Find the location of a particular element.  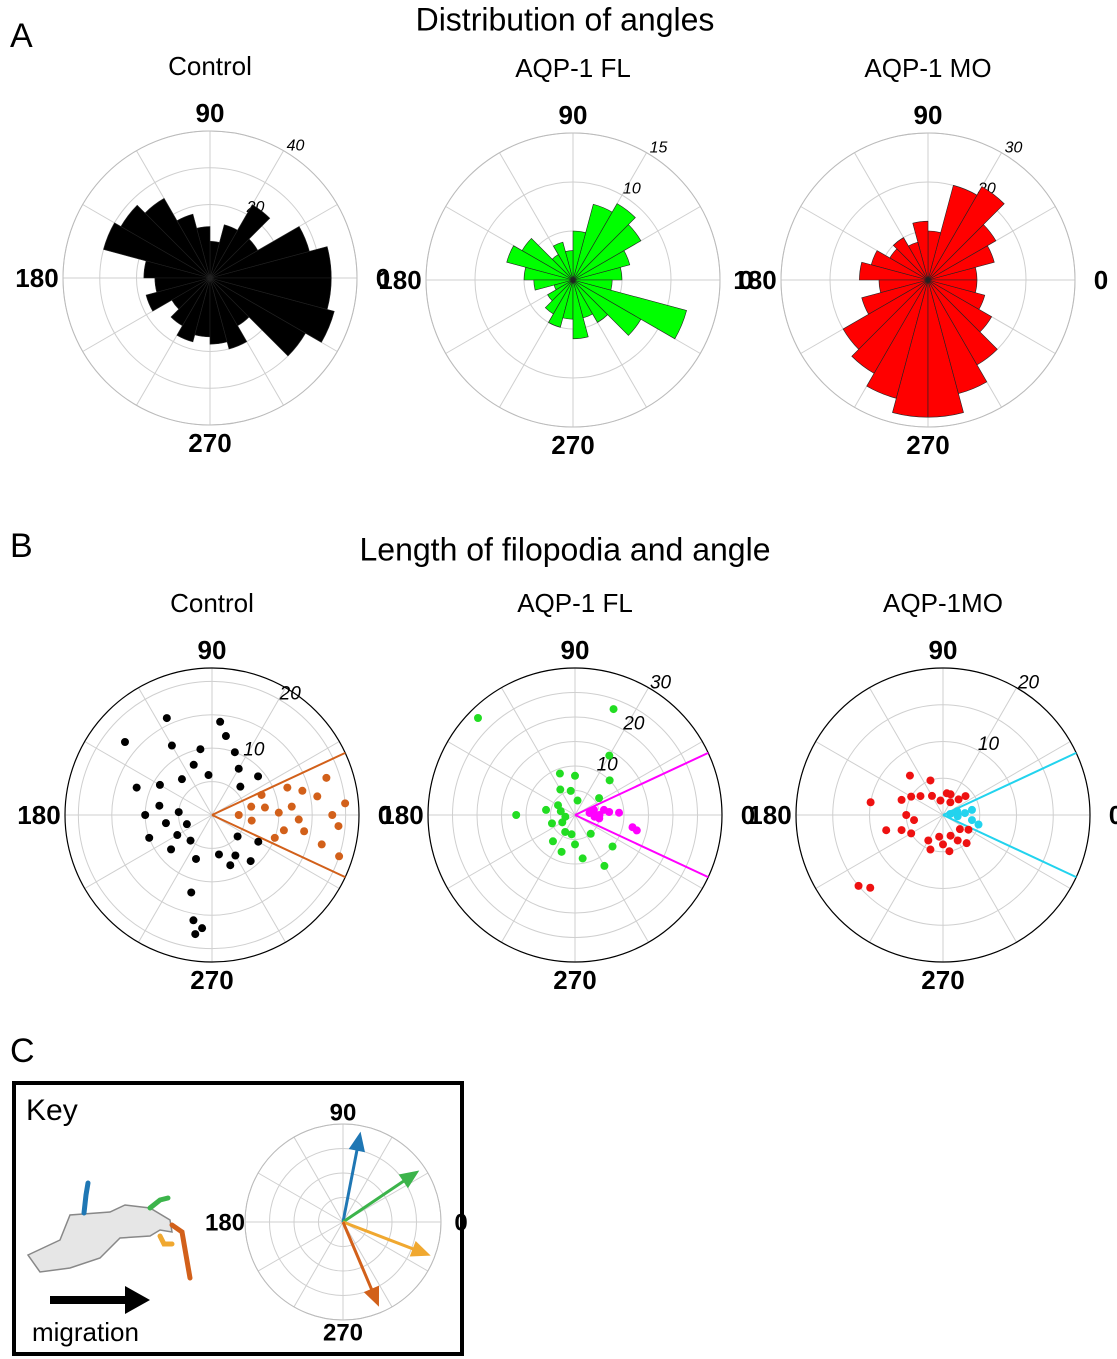

key-title: Key is located at coordinates (52, 1110).